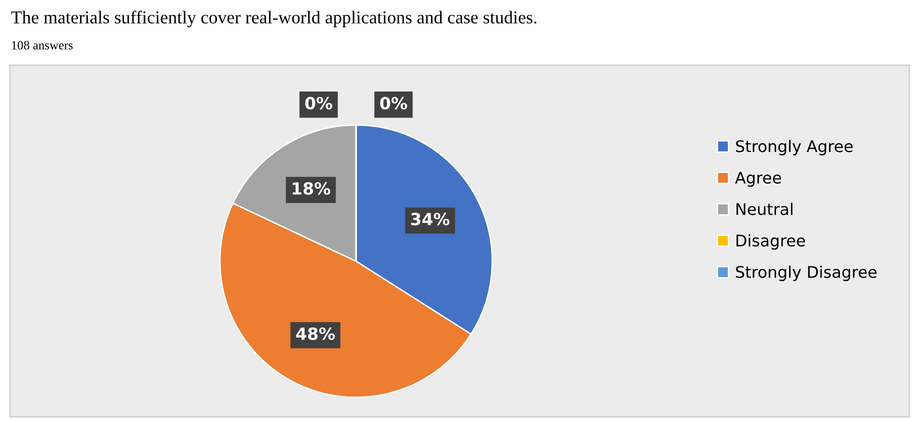 This screenshot has width=913, height=421. Describe the element at coordinates (806, 274) in the screenshot. I see `legend-label: Strongly Disagree` at that location.